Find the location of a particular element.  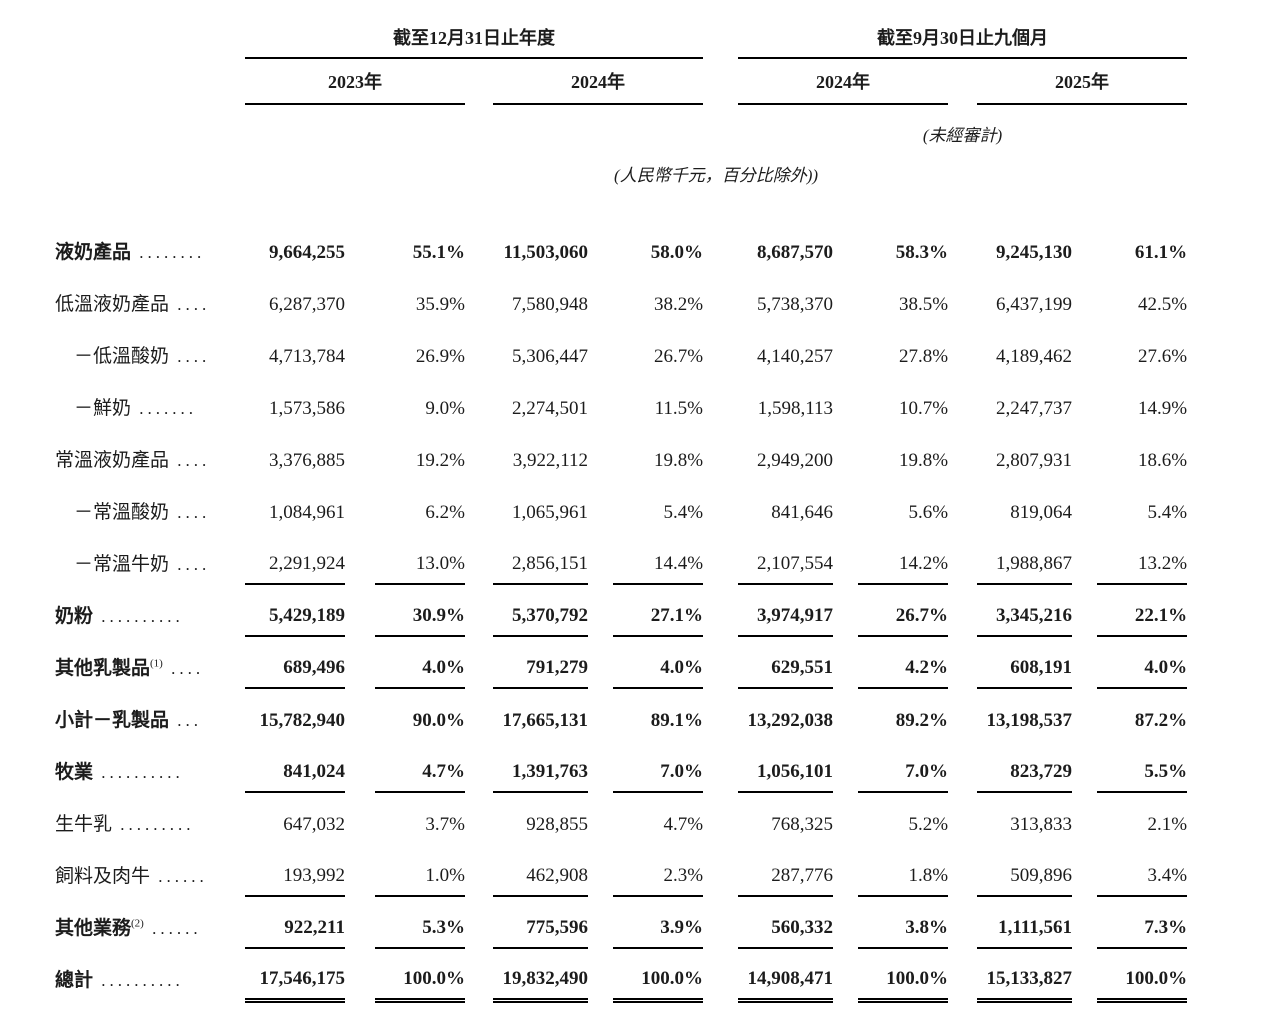

percent-cell: 27.8% is located at coordinates (923, 356).